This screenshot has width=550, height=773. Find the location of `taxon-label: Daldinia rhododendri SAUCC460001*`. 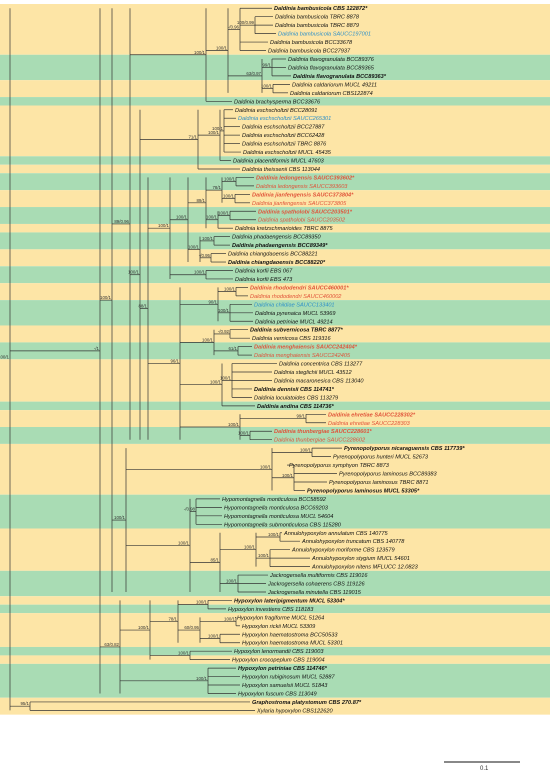

taxon-label: Daldinia rhododendri SAUCC460001* is located at coordinates (299, 288).